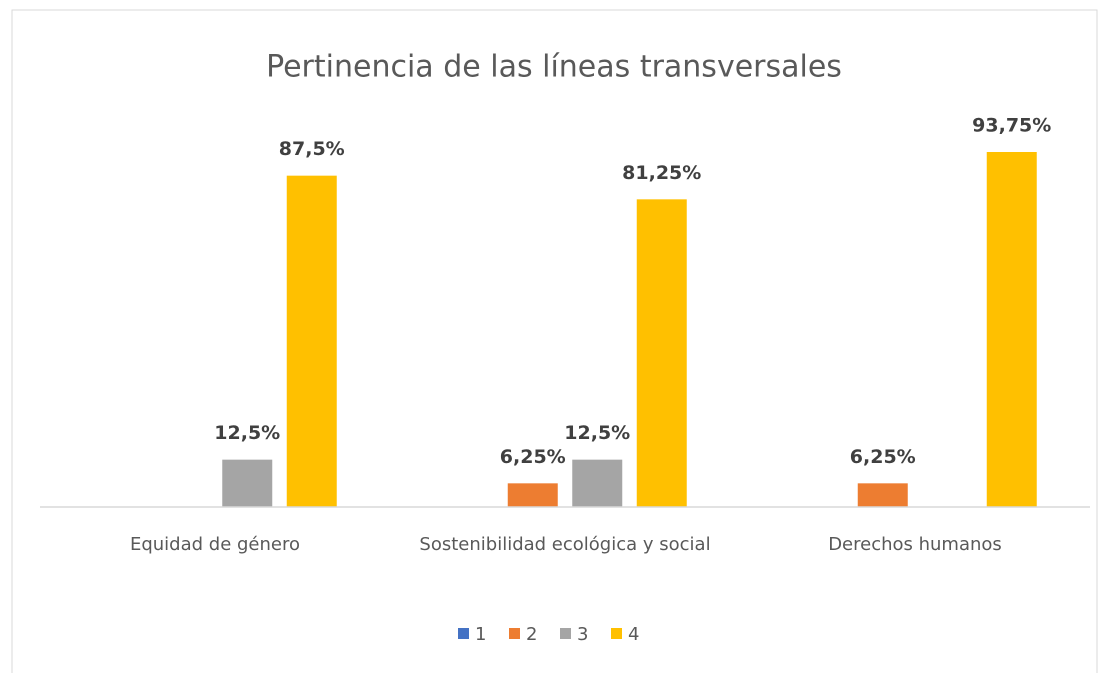 The image size is (1108, 673). What do you see at coordinates (915, 544) in the screenshot?
I see `x-tick-label: Derechos humanos` at bounding box center [915, 544].